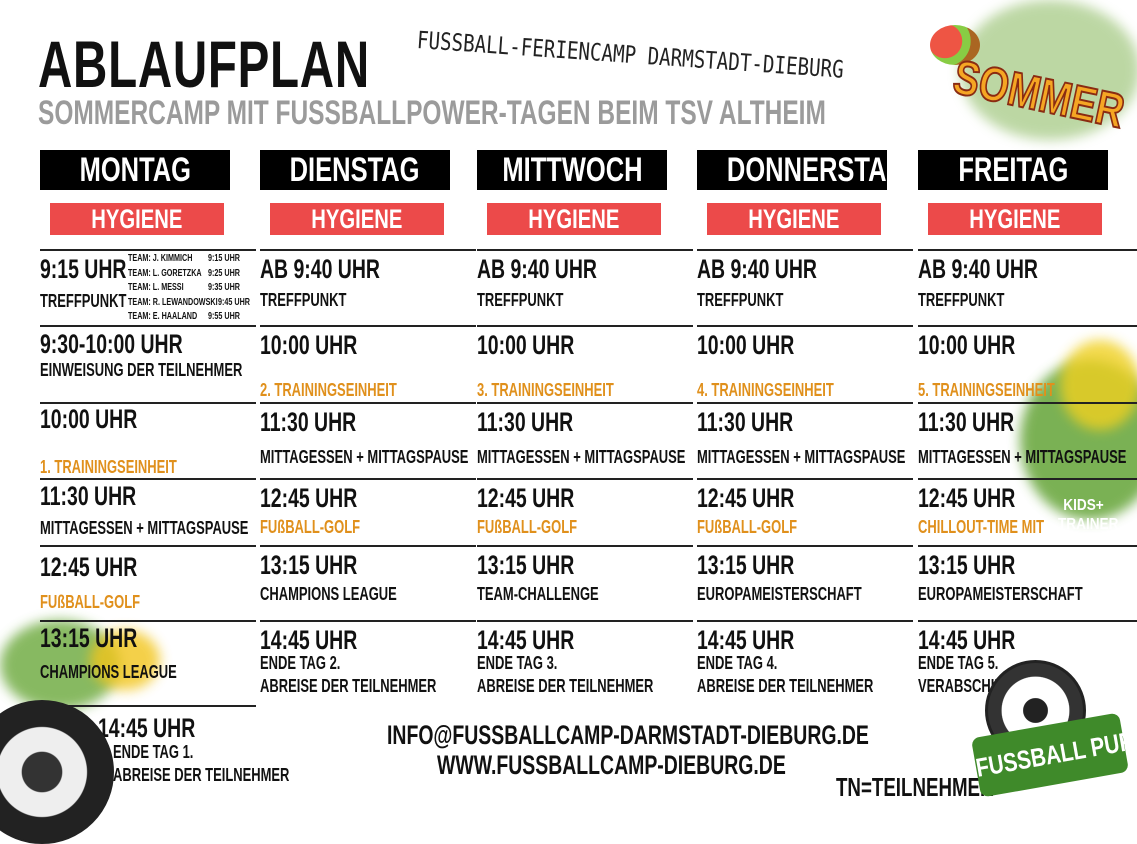 Image resolution: width=1137 pixels, height=844 pixels. Describe the element at coordinates (234, 302) in the screenshot. I see `team-time: 9:45 UHR` at that location.